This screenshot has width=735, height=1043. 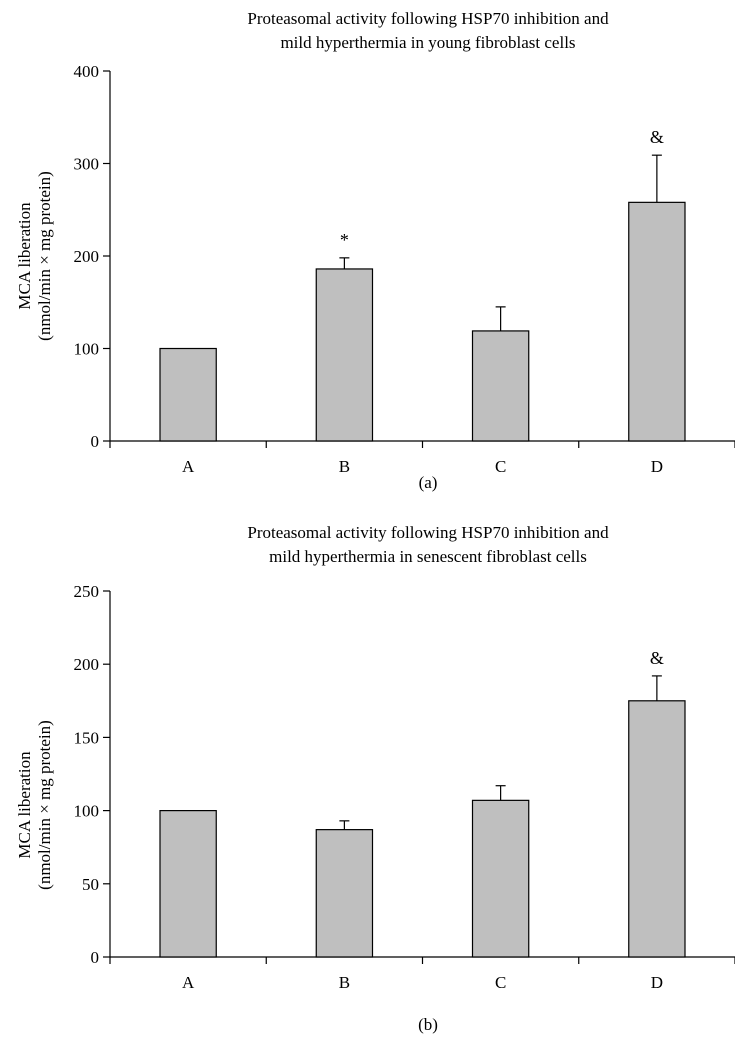 What do you see at coordinates (90, 884) in the screenshot?
I see `y-tick-label: 50` at bounding box center [90, 884].